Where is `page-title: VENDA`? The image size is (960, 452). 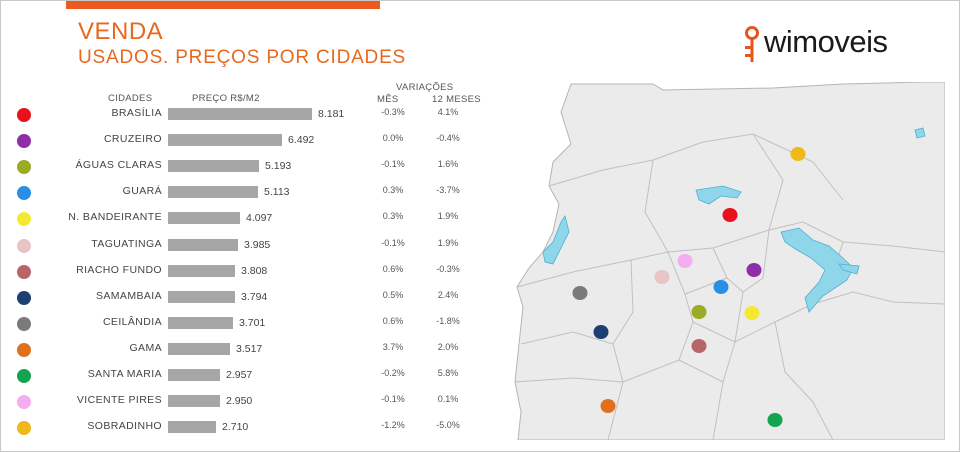 page-title: VENDA is located at coordinates (121, 31).